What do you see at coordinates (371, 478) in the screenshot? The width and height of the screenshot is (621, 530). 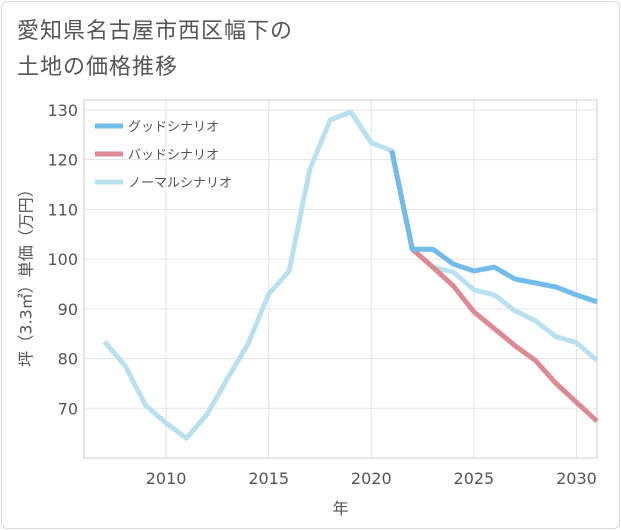 I see `x-tick-label: 2020` at bounding box center [371, 478].